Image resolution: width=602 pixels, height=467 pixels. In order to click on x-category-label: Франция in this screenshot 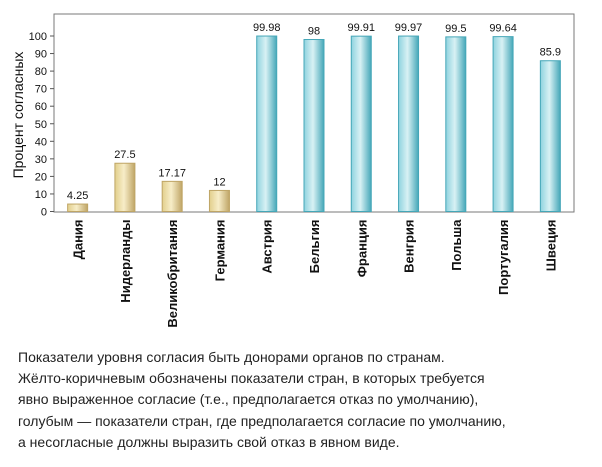, I will do `click(361, 249)`.